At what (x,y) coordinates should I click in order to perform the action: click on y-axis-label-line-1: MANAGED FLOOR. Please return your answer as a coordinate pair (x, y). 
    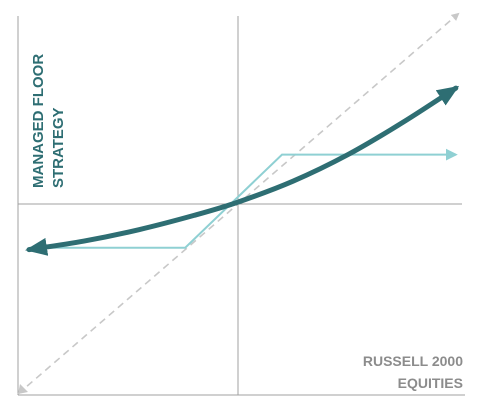
    Looking at the image, I should click on (38, 121).